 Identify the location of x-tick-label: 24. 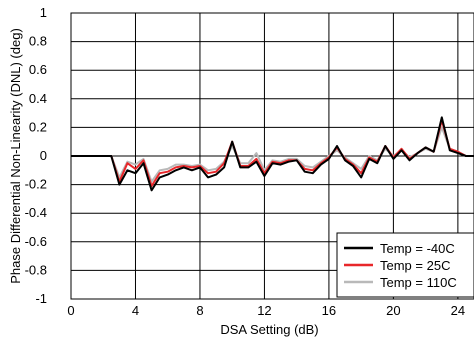
(458, 310).